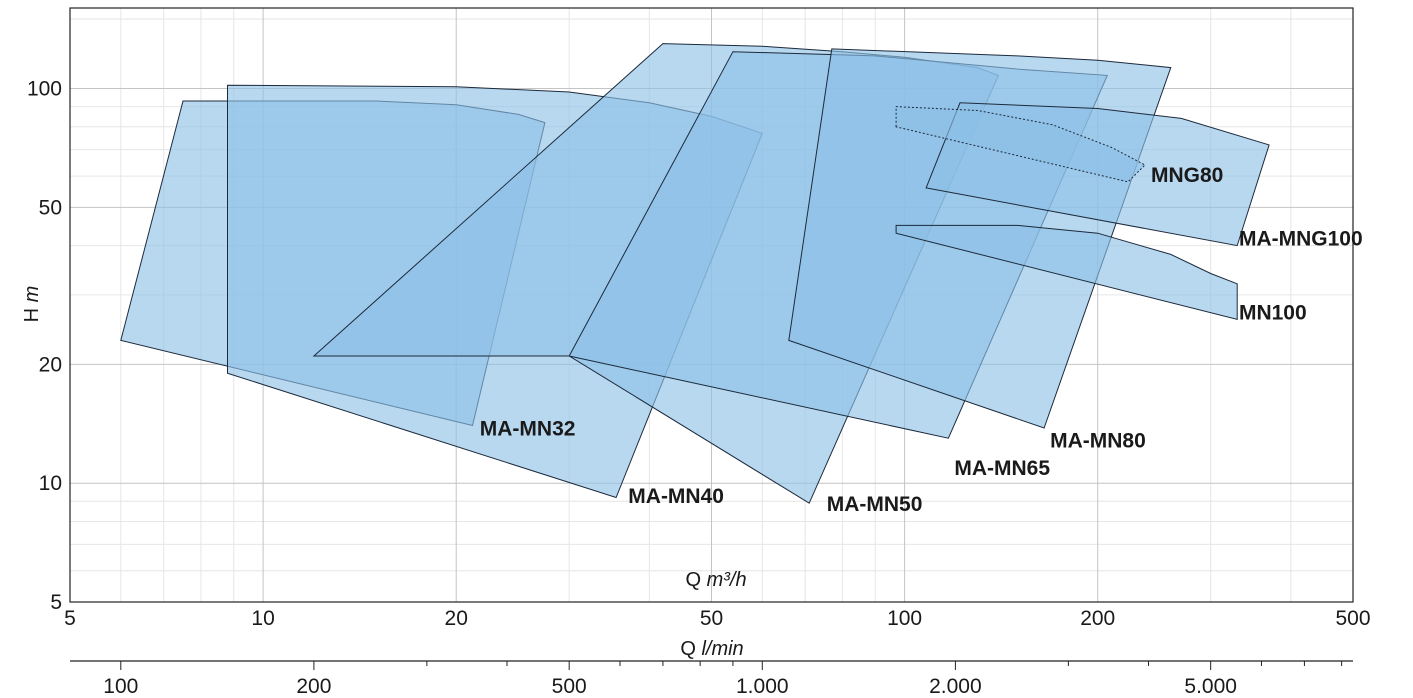  What do you see at coordinates (70, 618) in the screenshot?
I see `x-tick-label: 5` at bounding box center [70, 618].